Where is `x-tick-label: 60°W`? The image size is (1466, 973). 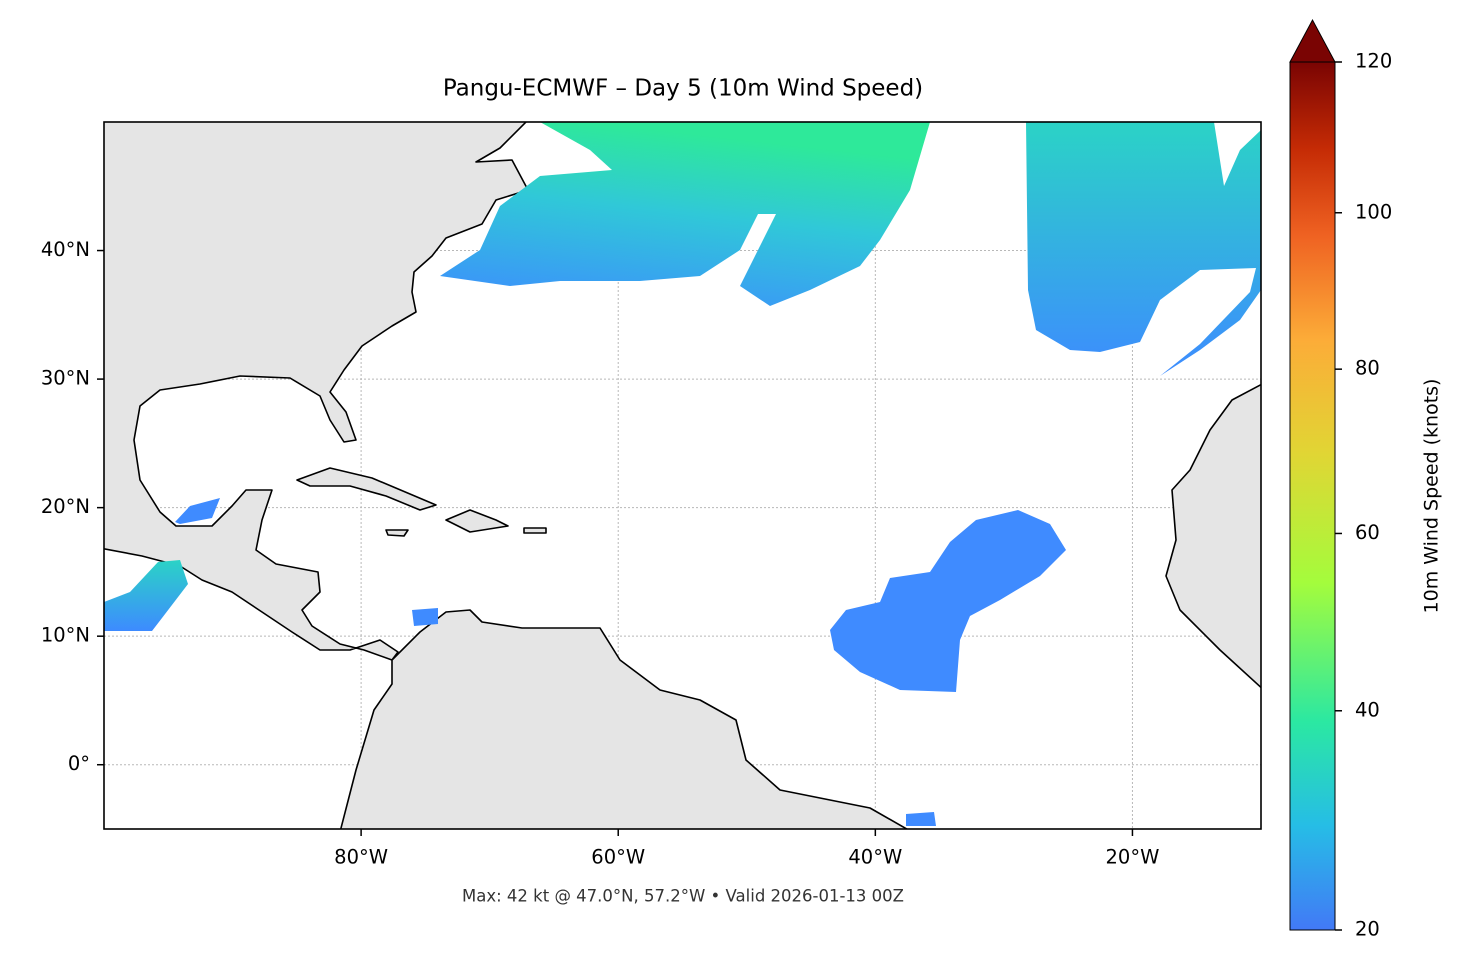 x-tick-label: 60°W is located at coordinates (618, 857).